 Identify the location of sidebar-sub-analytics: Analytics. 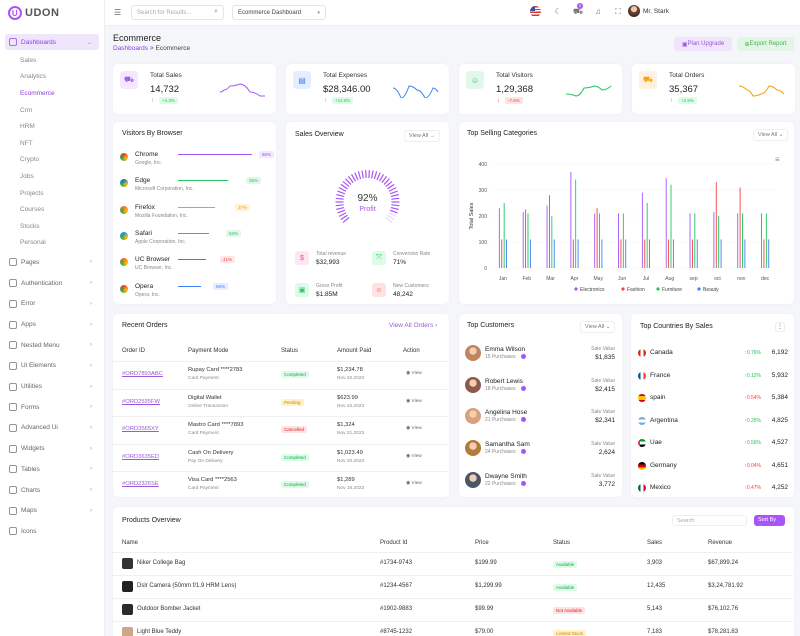
(33, 77).